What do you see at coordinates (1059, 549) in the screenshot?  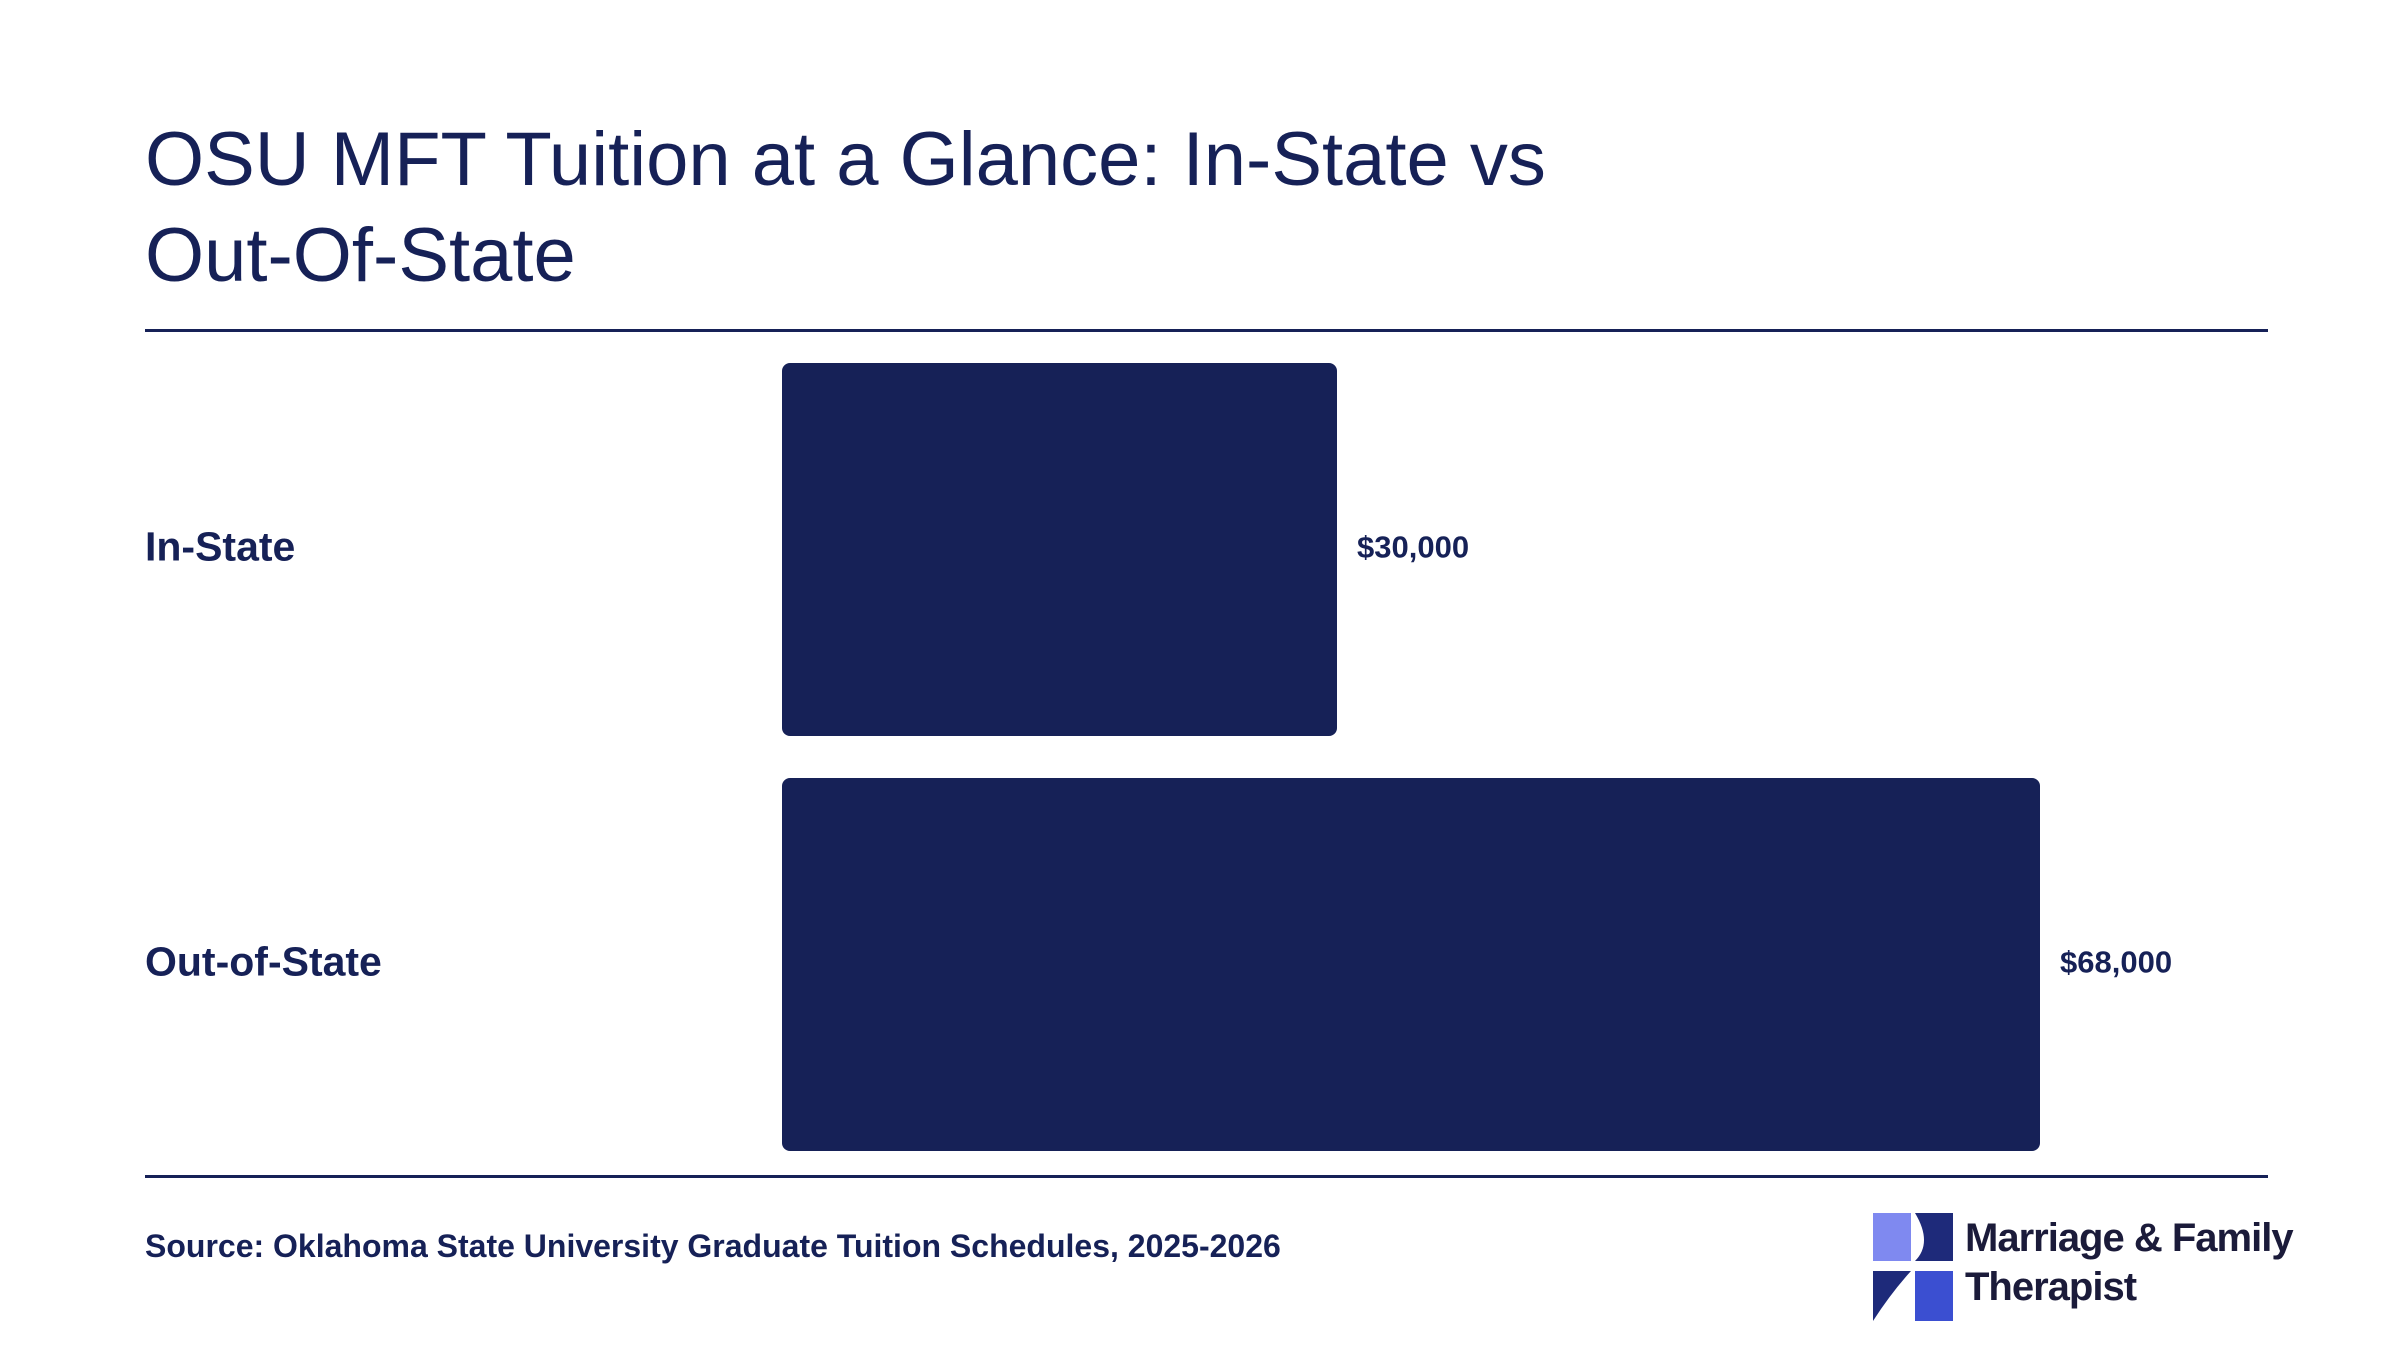 I see `bar-in-state` at bounding box center [1059, 549].